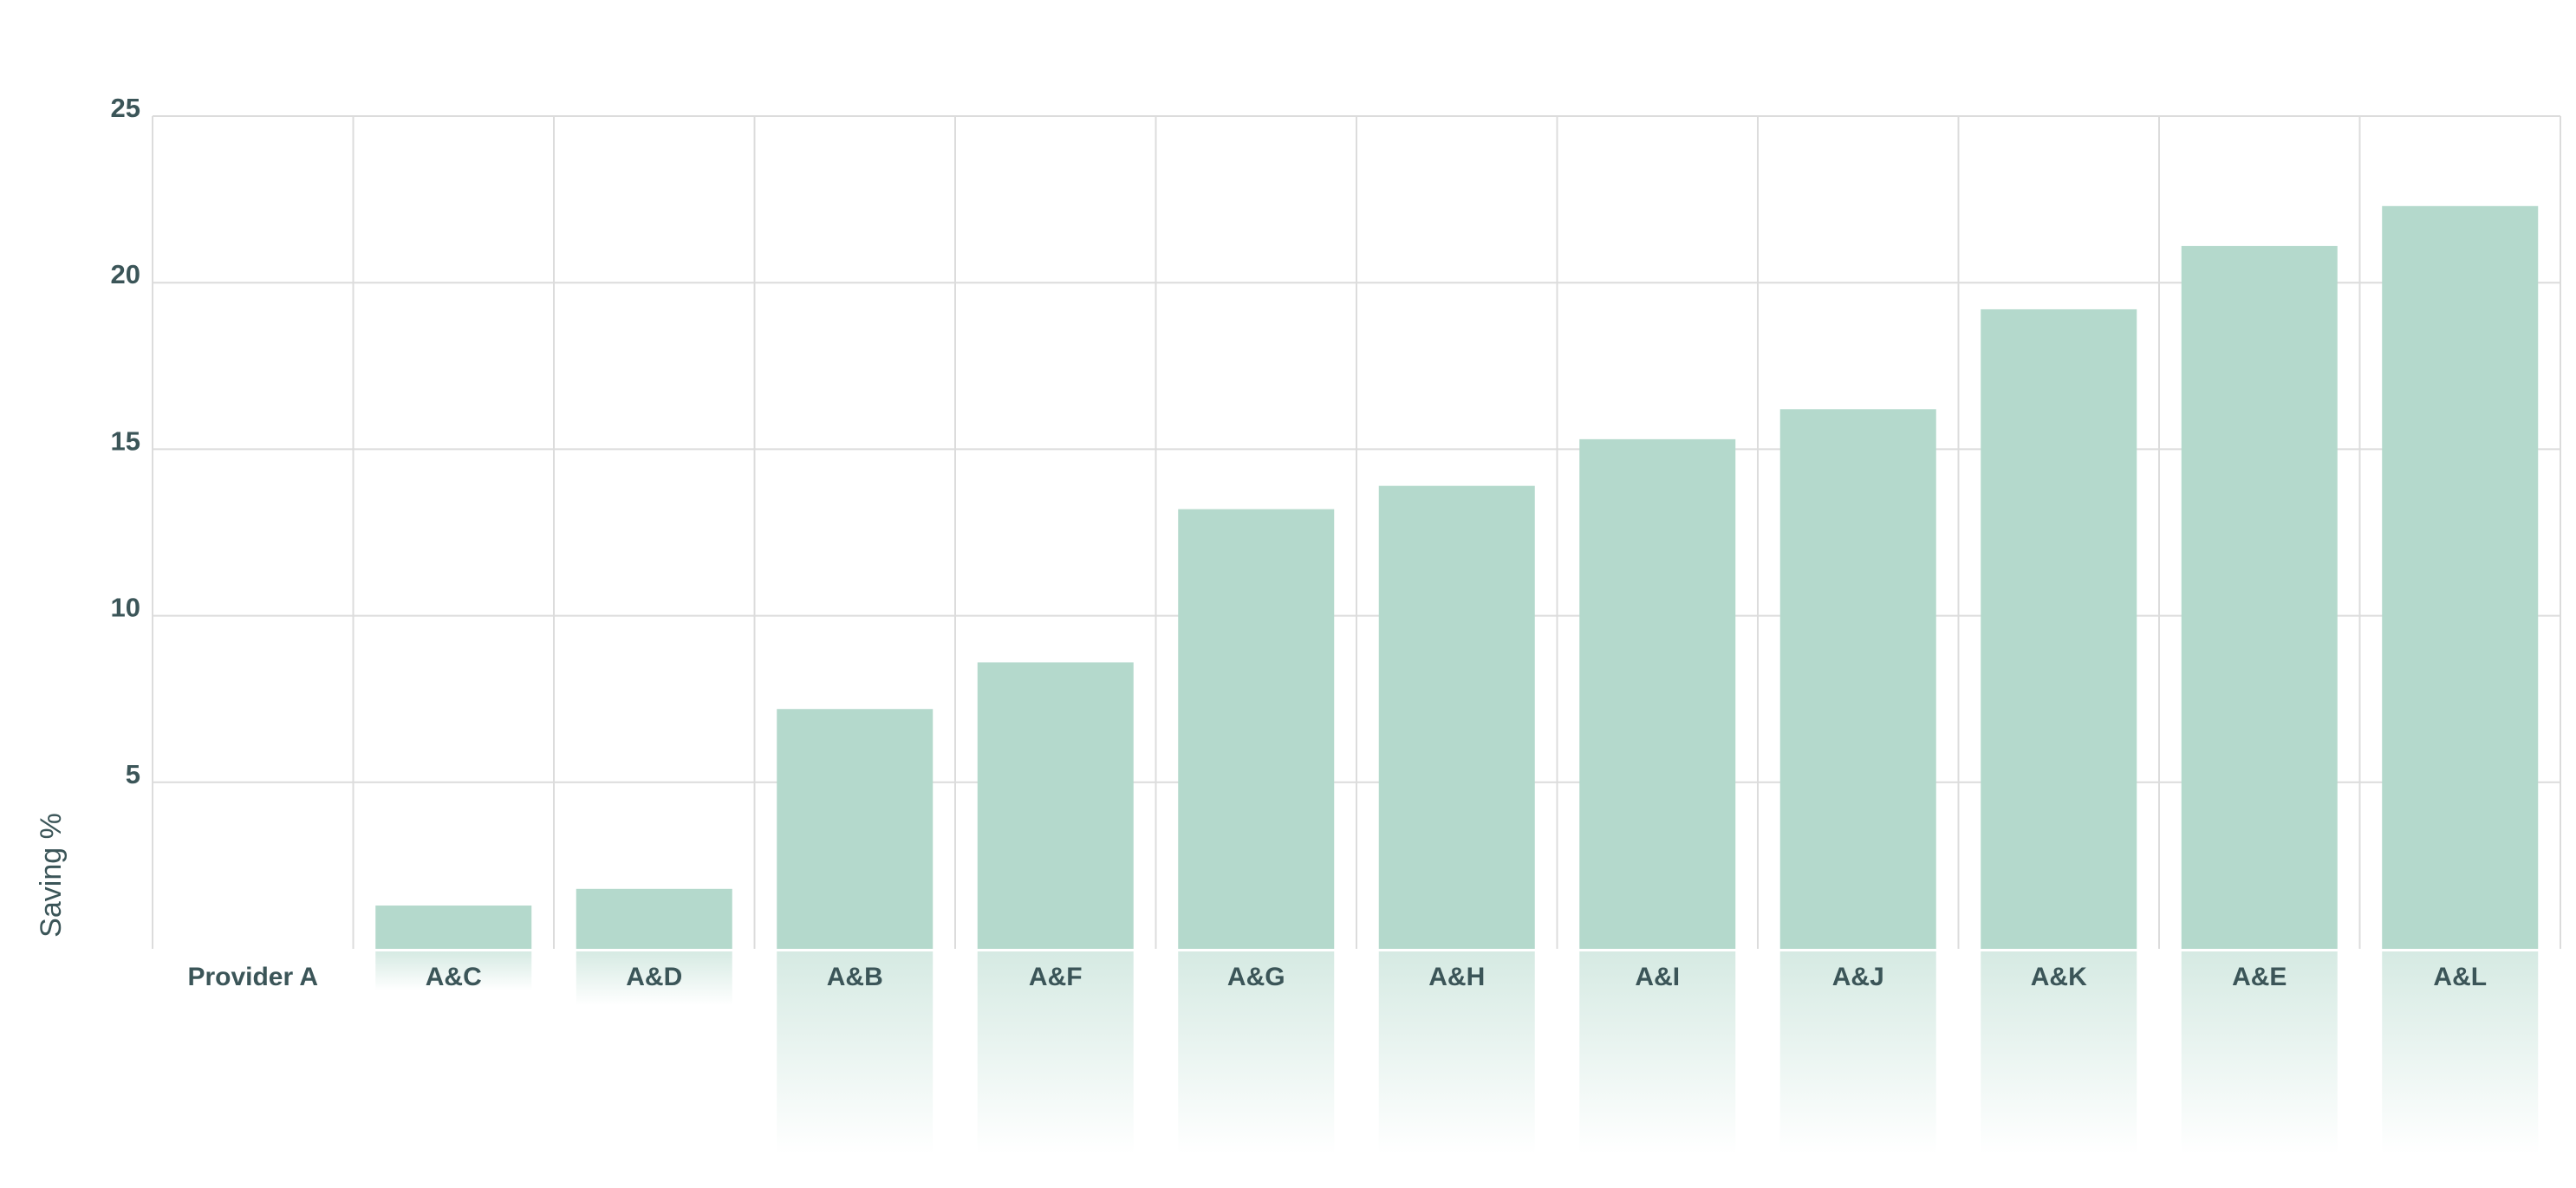 The width and height of the screenshot is (2576, 1188). Describe the element at coordinates (252, 977) in the screenshot. I see `x-category-label: Provider A` at that location.